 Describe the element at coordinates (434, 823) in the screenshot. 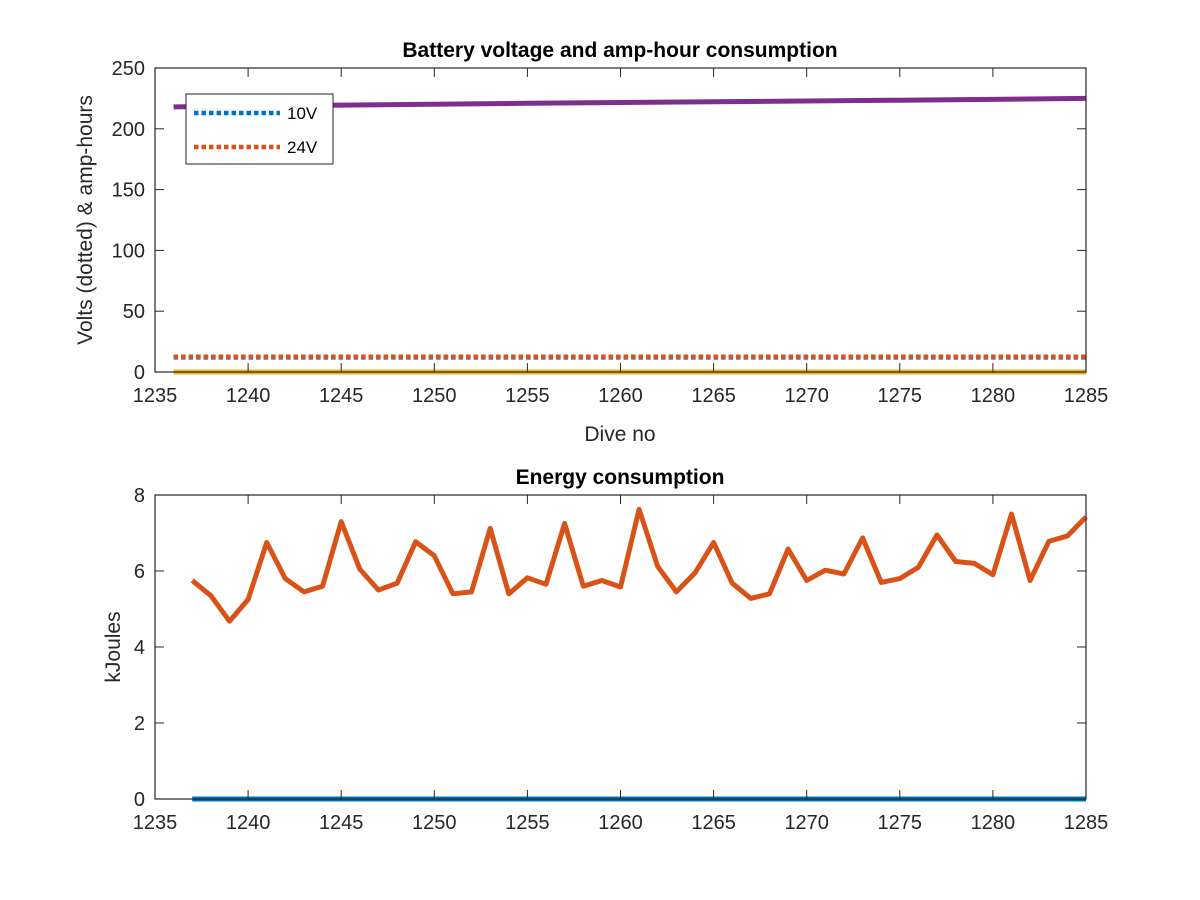

I see `energy-x-tick-label: 1250` at that location.